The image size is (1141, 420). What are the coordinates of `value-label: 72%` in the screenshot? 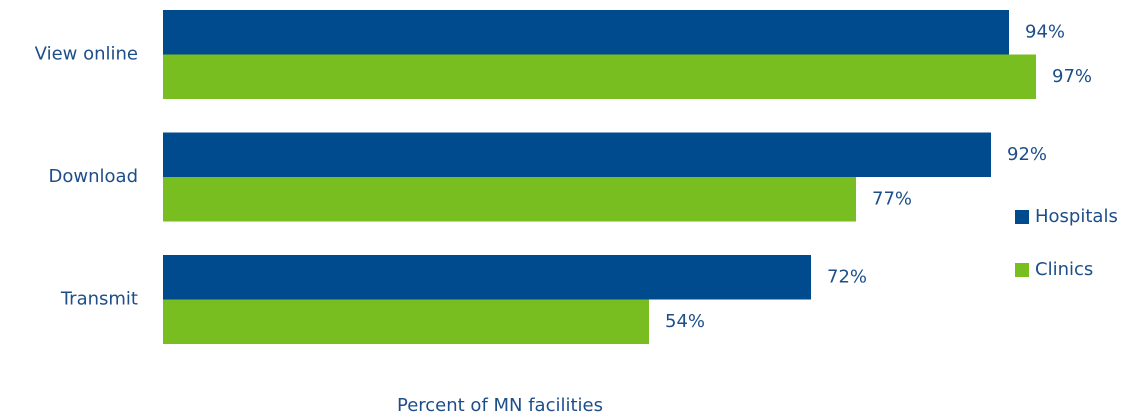 It's located at (847, 276).